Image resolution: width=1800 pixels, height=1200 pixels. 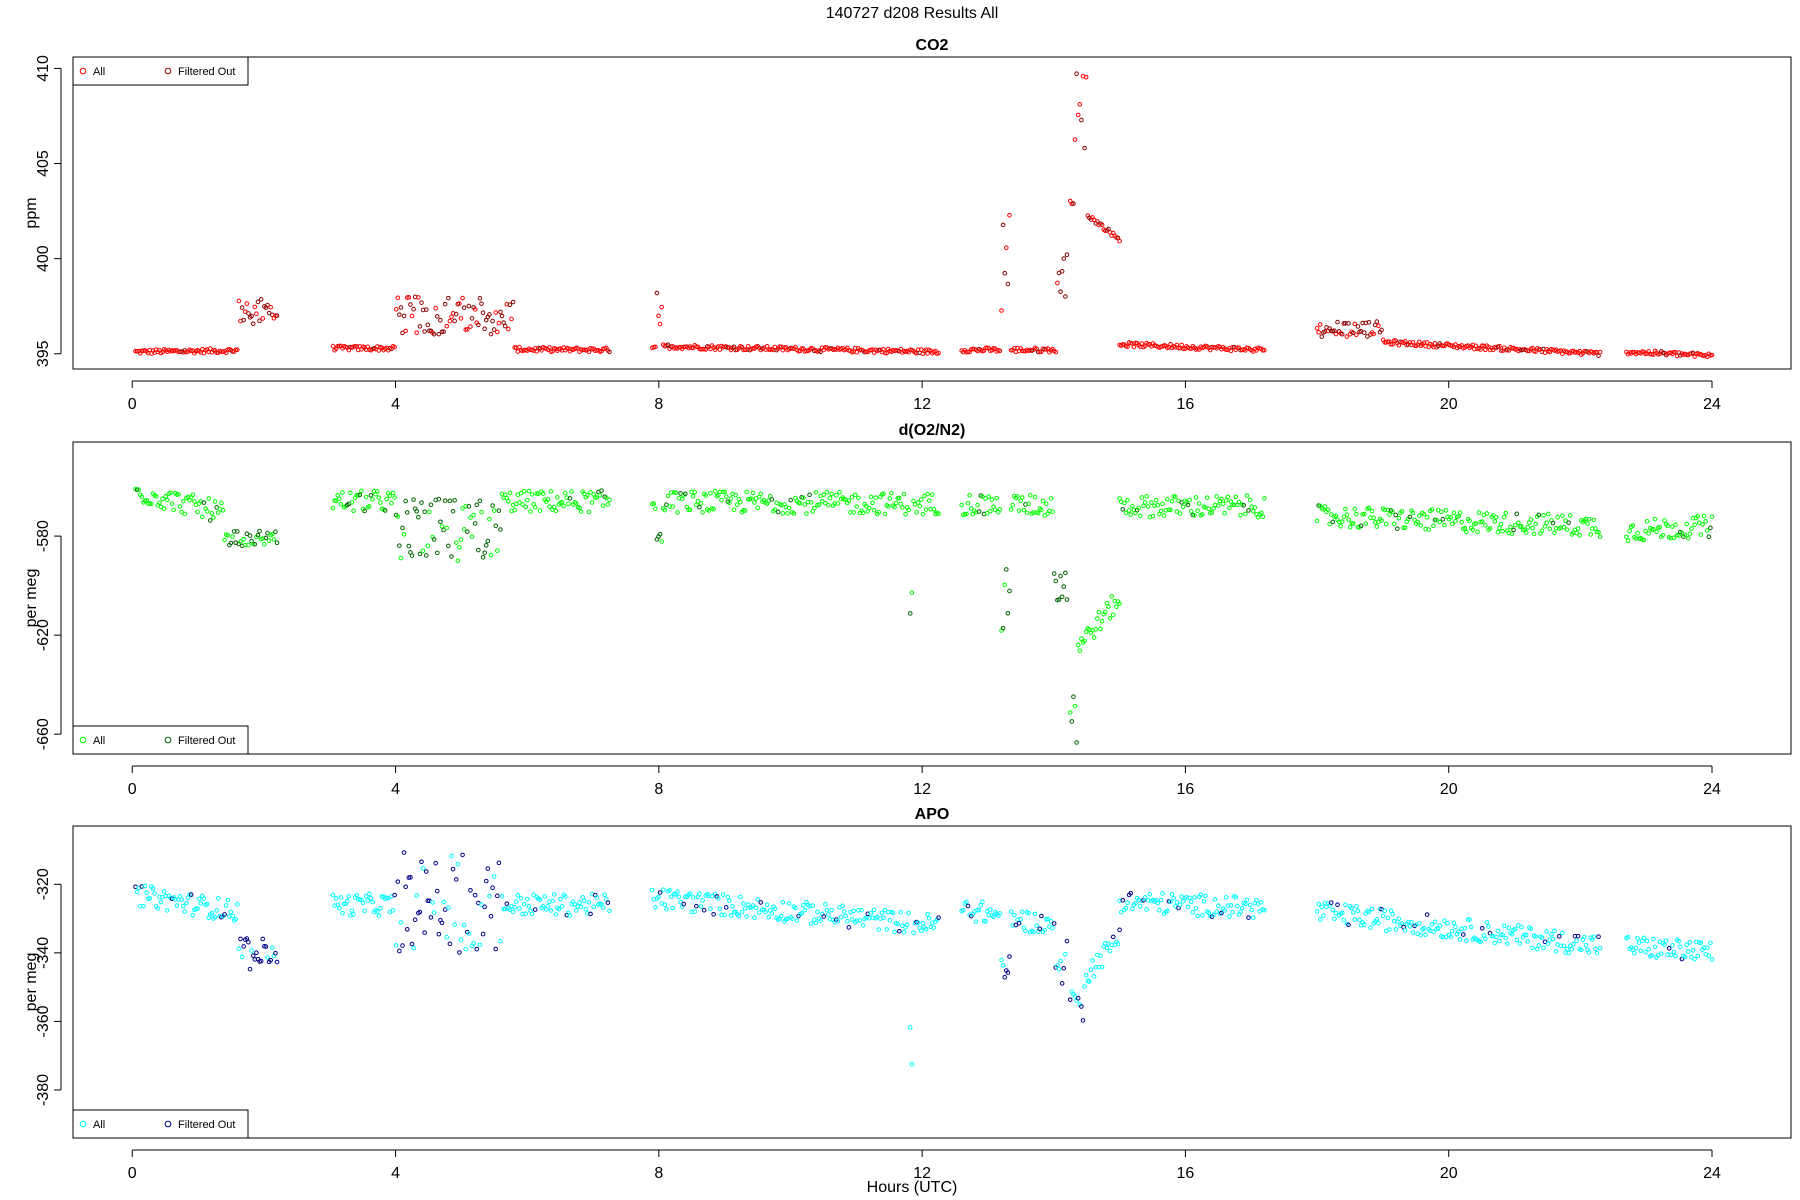 What do you see at coordinates (31, 212) in the screenshot?
I see `y-axis-label: ppm` at bounding box center [31, 212].